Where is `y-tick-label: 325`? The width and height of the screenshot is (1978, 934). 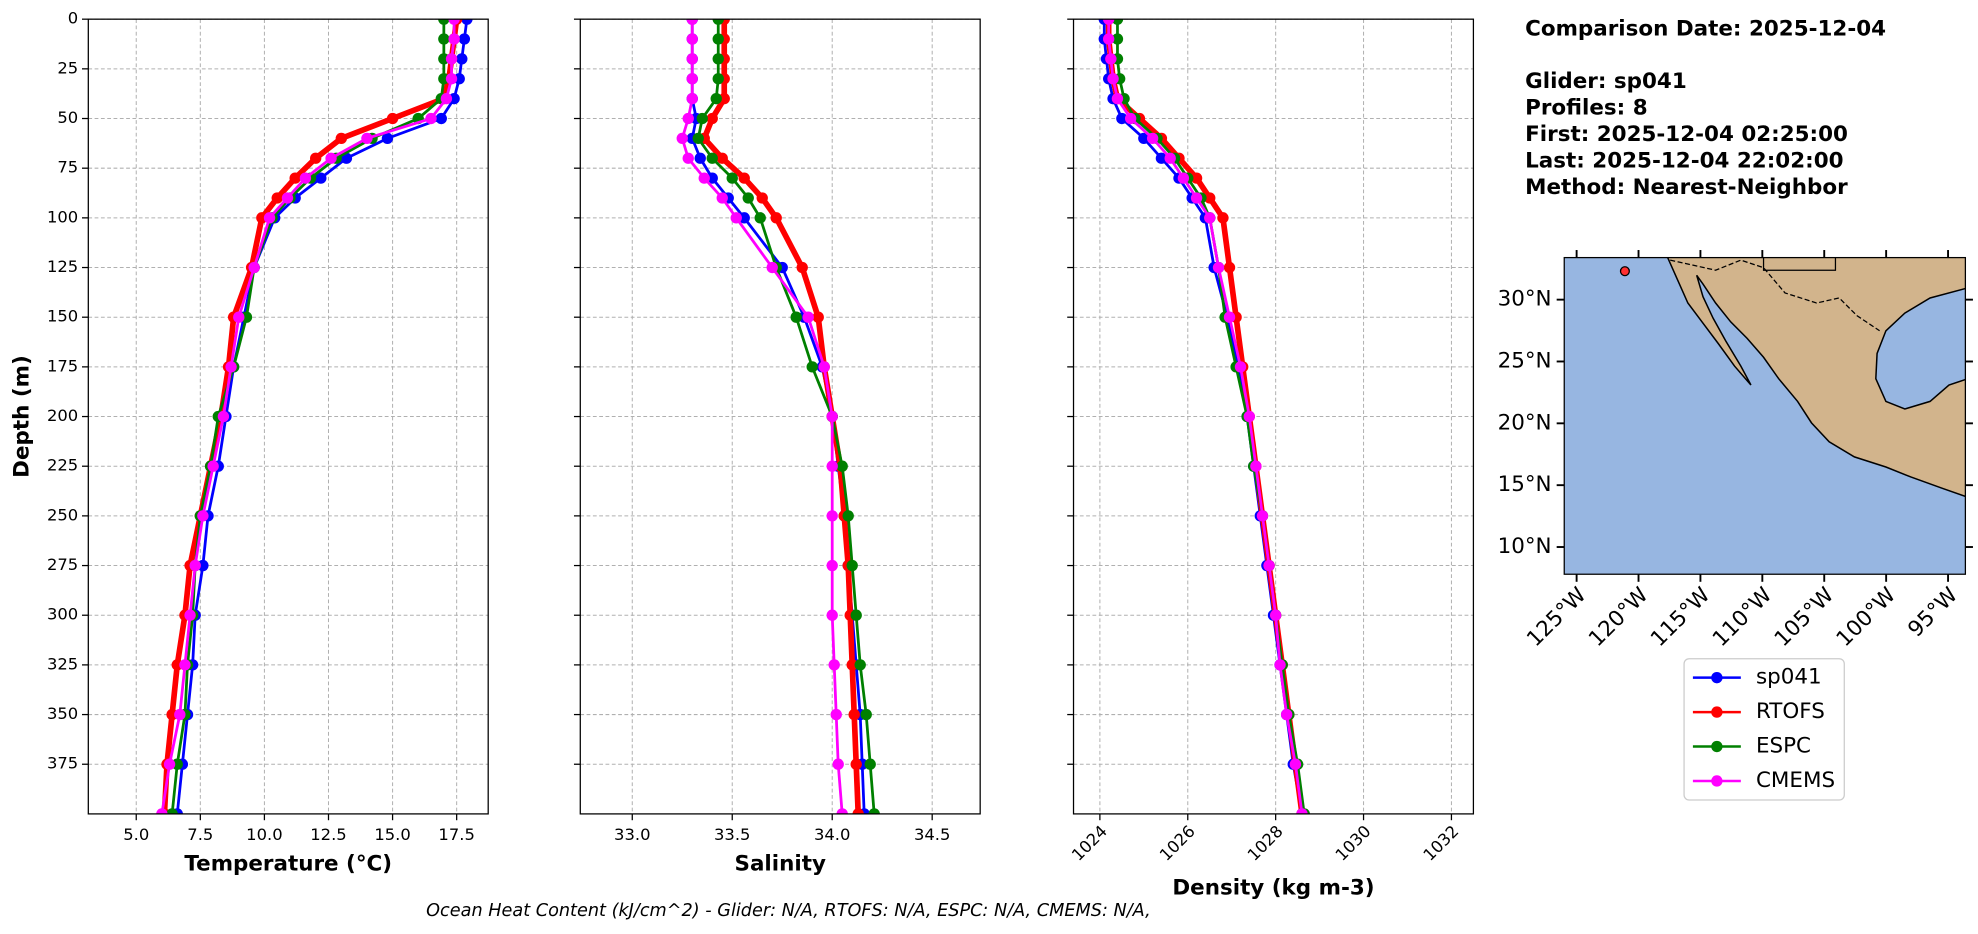 y-tick-label: 325 is located at coordinates (62, 663).